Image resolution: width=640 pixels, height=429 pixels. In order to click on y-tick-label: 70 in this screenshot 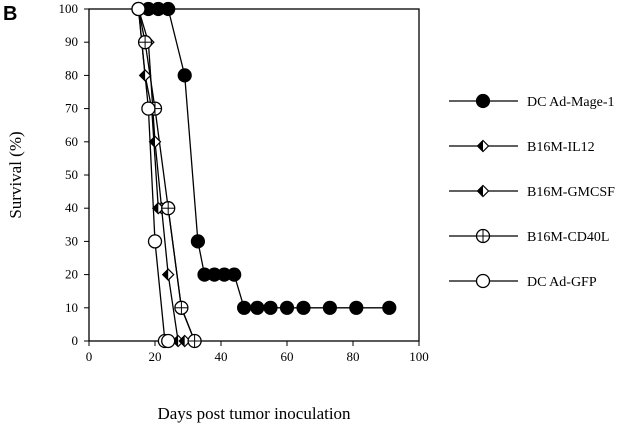, I will do `click(71, 108)`.